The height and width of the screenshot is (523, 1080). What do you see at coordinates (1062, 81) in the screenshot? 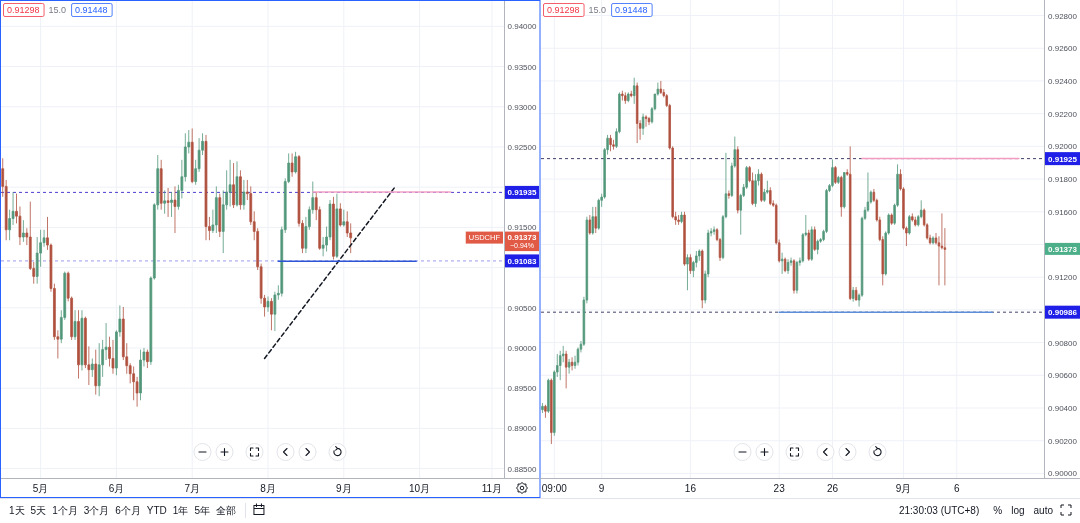
I see `y-tick-label: 0.92400` at bounding box center [1062, 81].